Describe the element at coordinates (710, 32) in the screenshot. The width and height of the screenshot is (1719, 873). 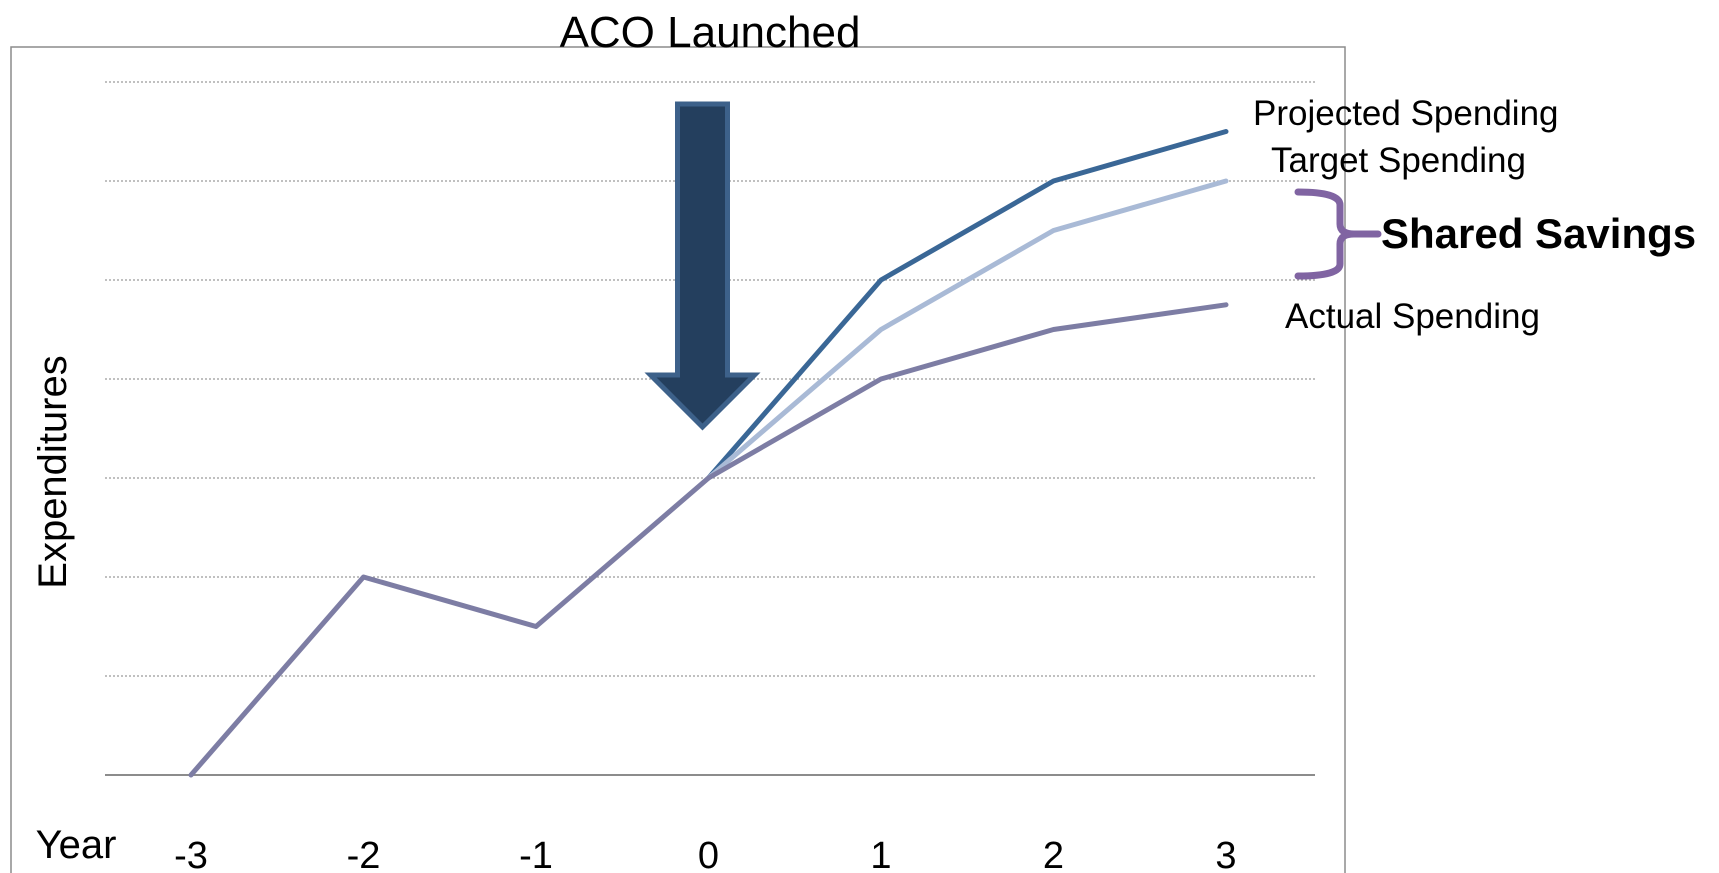
I see `chart-title: ACO Launched` at that location.